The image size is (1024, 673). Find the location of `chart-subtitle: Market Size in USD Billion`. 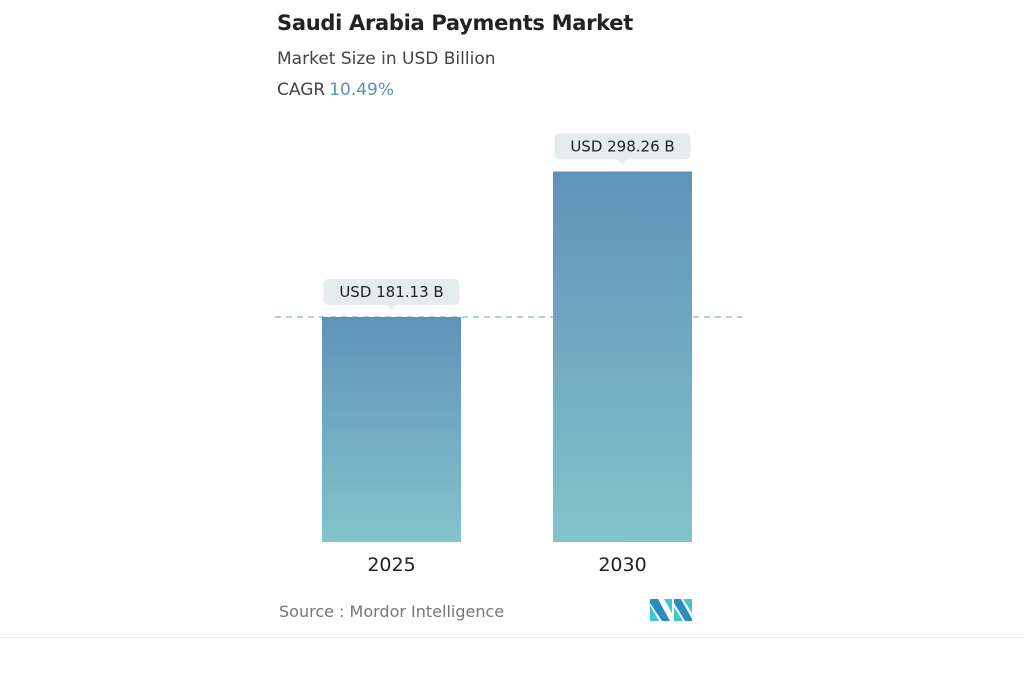

chart-subtitle: Market Size in USD Billion is located at coordinates (386, 59).